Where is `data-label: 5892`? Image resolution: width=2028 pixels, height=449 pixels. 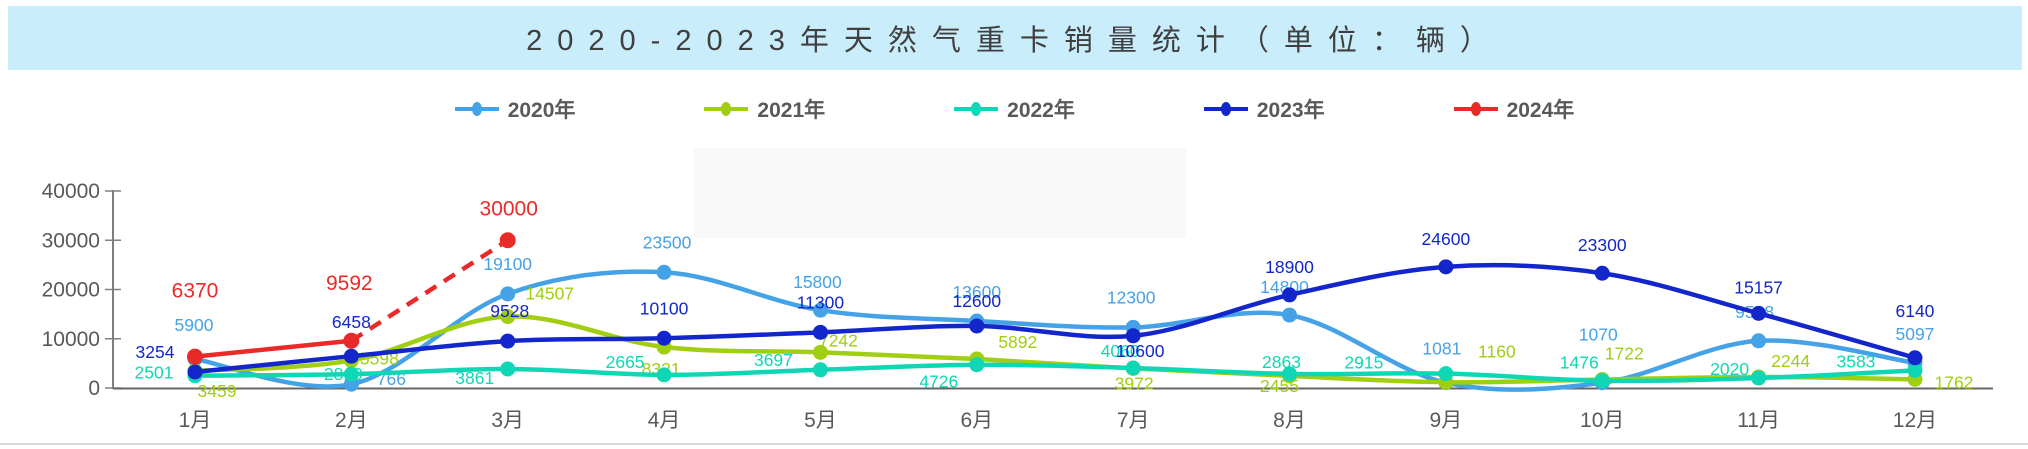 data-label: 5892 is located at coordinates (1017, 342).